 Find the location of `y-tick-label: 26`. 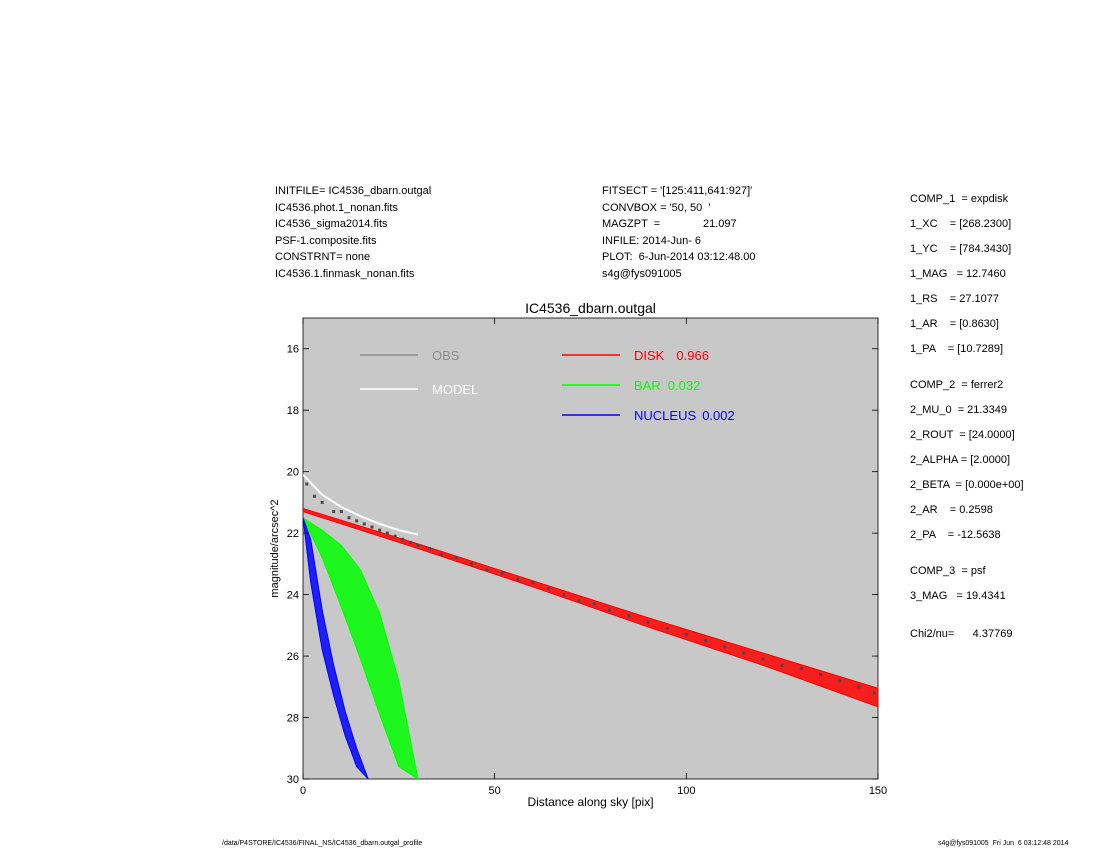

y-tick-label: 26 is located at coordinates (293, 657).